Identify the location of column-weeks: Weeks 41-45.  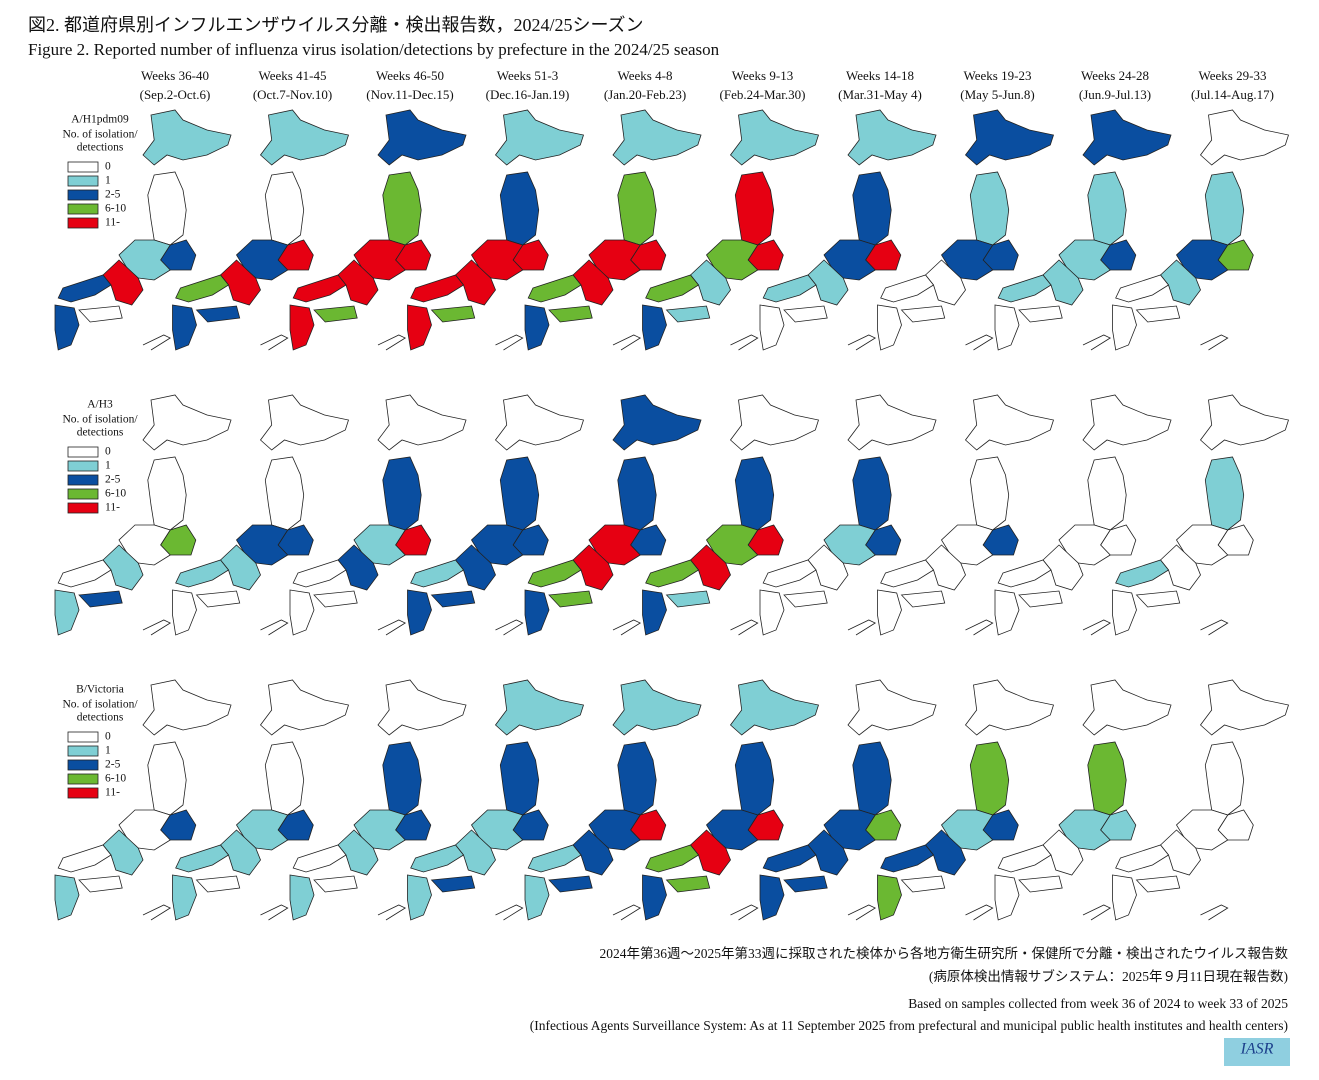
(293, 75).